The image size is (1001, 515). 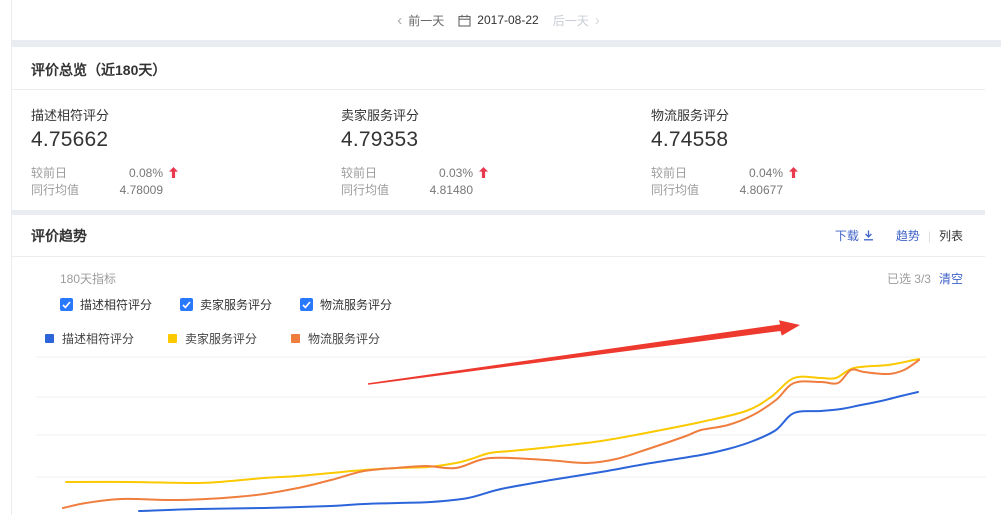 I want to click on metric-name: 卖家服务评分, so click(x=380, y=115).